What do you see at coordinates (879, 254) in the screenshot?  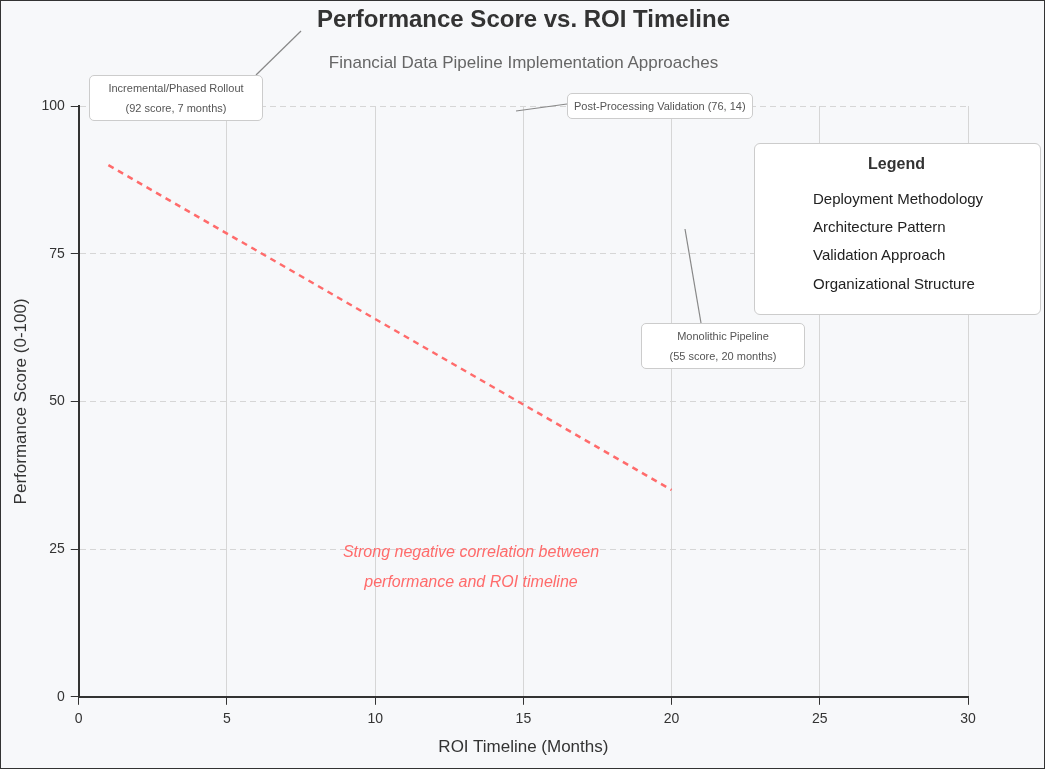 I see `annotation: Validation Approach` at bounding box center [879, 254].